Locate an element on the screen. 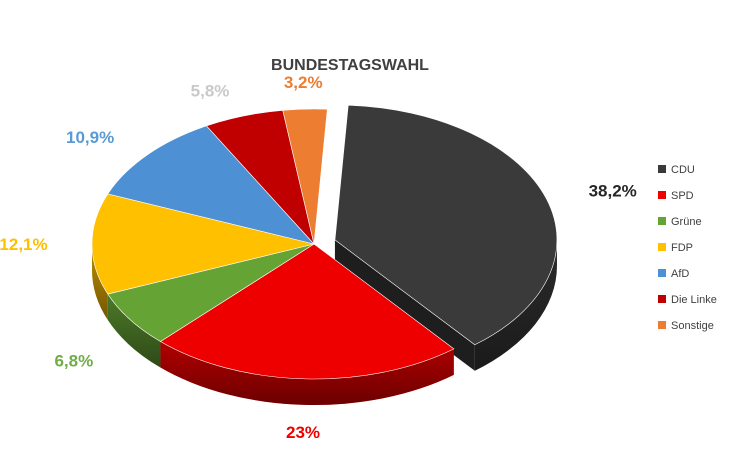 This screenshot has width=754, height=461. legend: CDU SPD Grüne FDP AfD Die Linke Sonstige is located at coordinates (687, 248).